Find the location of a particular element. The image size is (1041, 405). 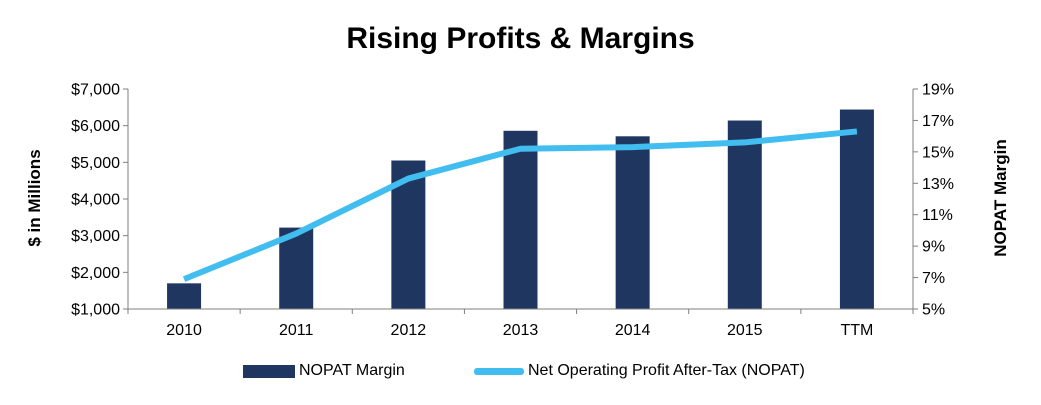

y-right-tick-label: 19% is located at coordinates (938, 90).